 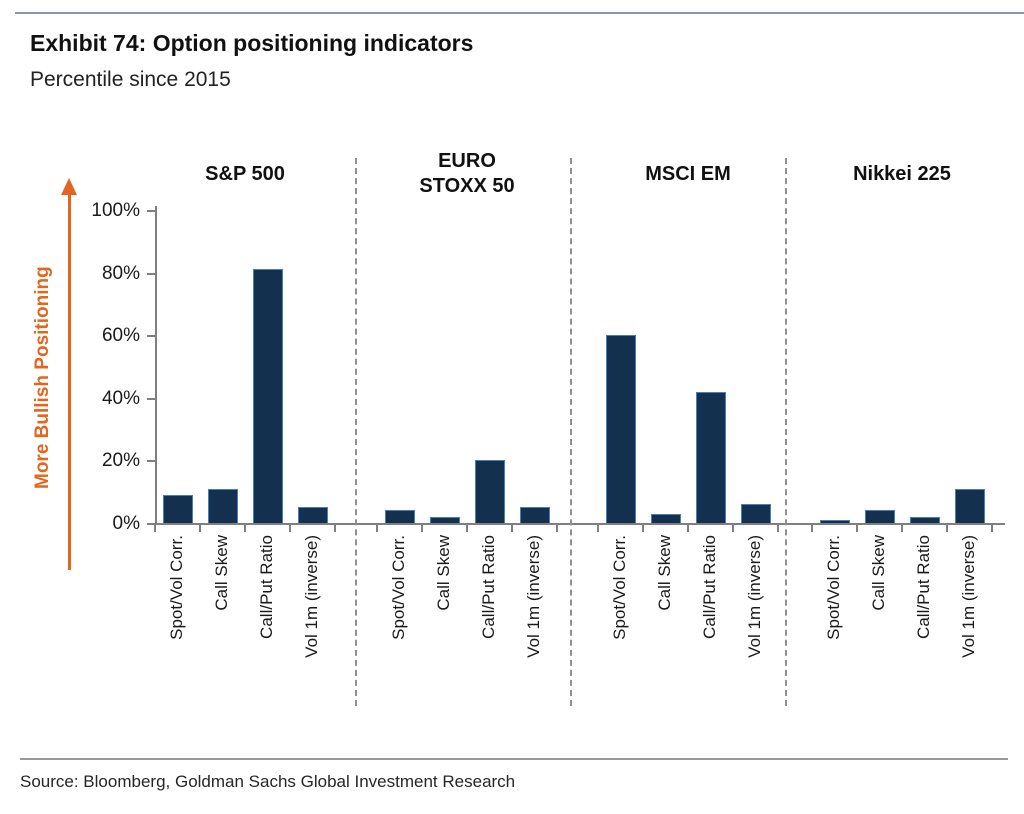 What do you see at coordinates (69, 186) in the screenshot?
I see `bullish-arrow-head-icon` at bounding box center [69, 186].